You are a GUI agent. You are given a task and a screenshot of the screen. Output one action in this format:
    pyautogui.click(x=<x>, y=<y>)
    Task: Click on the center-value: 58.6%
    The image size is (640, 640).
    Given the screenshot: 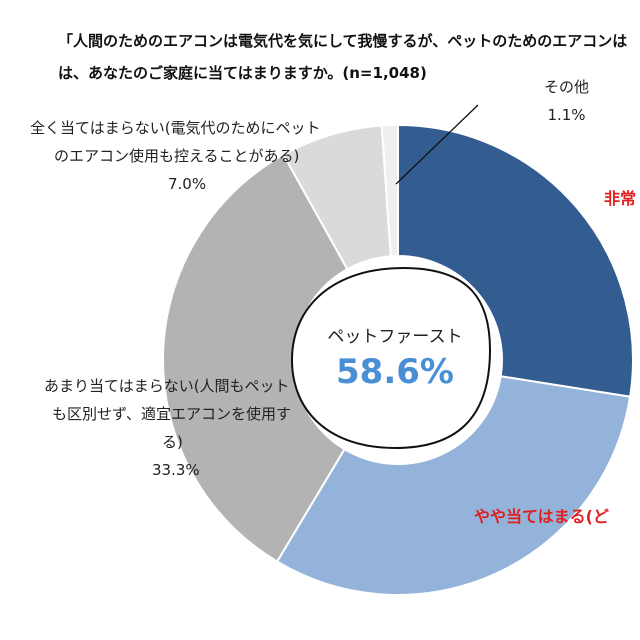 What is the action you would take?
    pyautogui.click(x=395, y=372)
    